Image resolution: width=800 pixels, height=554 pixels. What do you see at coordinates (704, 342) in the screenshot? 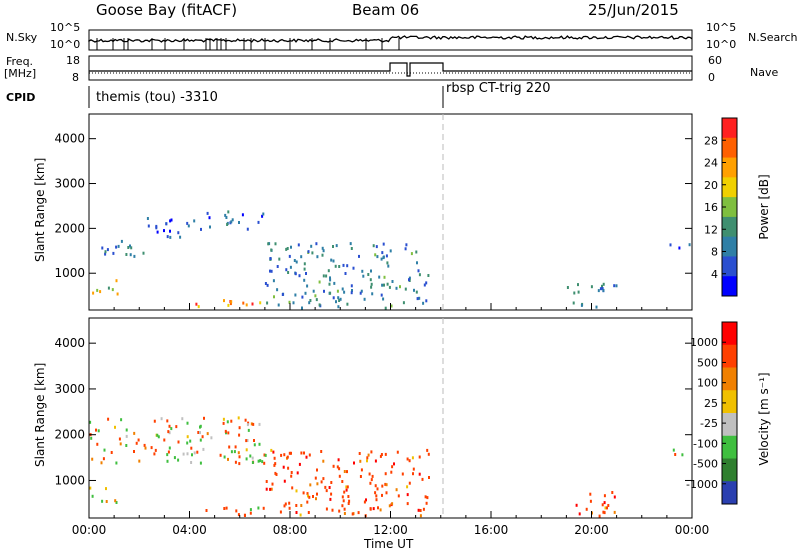
I see `velocity-colorbar-tick-label: 1000` at bounding box center [704, 342].